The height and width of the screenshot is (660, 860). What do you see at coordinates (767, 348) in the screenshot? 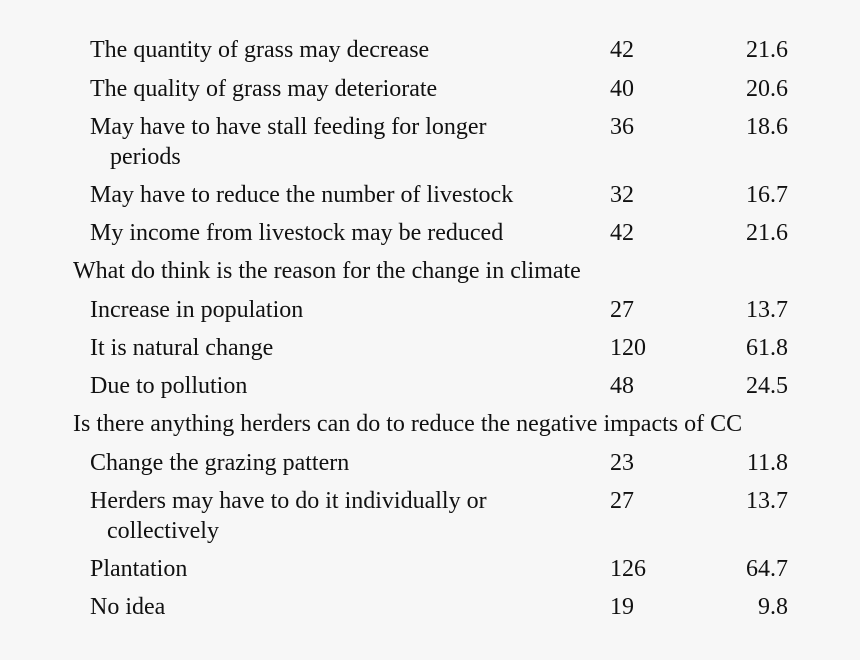
I see `row-percent: 61.8` at bounding box center [767, 348].